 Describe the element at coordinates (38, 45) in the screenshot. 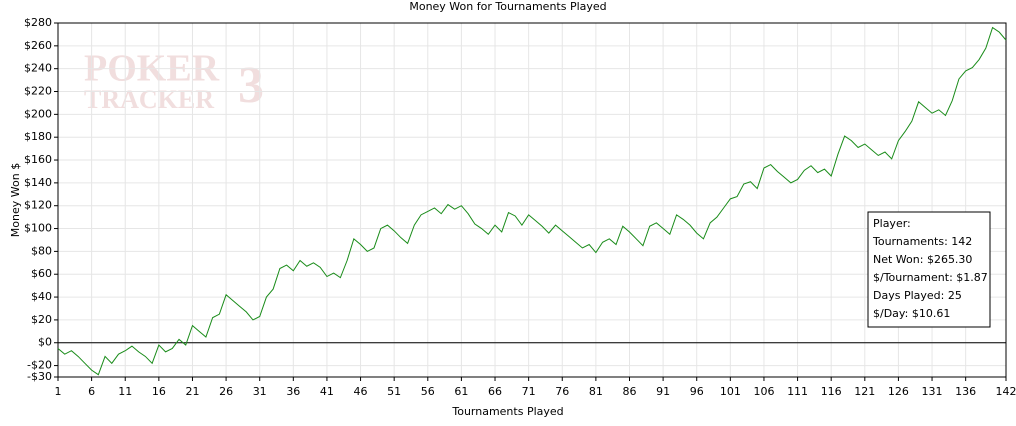

I see `y-tick-label: $260` at that location.